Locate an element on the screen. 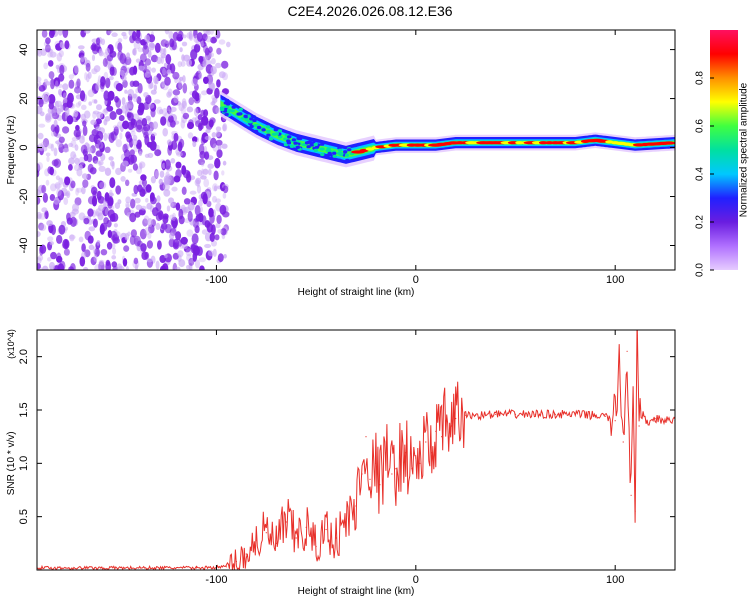  ridge-core is located at coordinates (668, 143).